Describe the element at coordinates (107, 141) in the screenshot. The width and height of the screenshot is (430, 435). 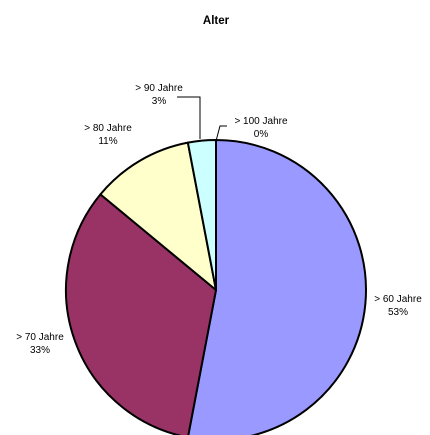
I see `slice-label-percent: 11%` at that location.